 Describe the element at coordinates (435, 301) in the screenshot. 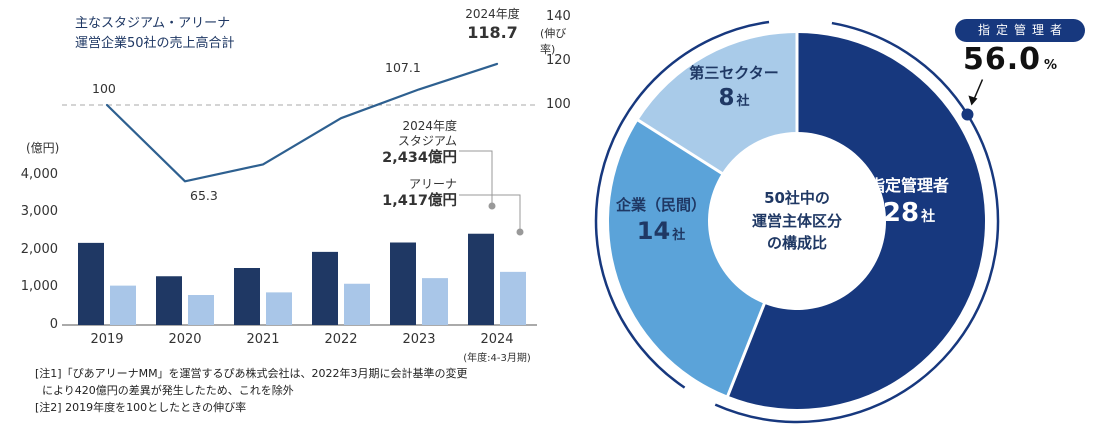

I see `bar-arena-2023` at that location.